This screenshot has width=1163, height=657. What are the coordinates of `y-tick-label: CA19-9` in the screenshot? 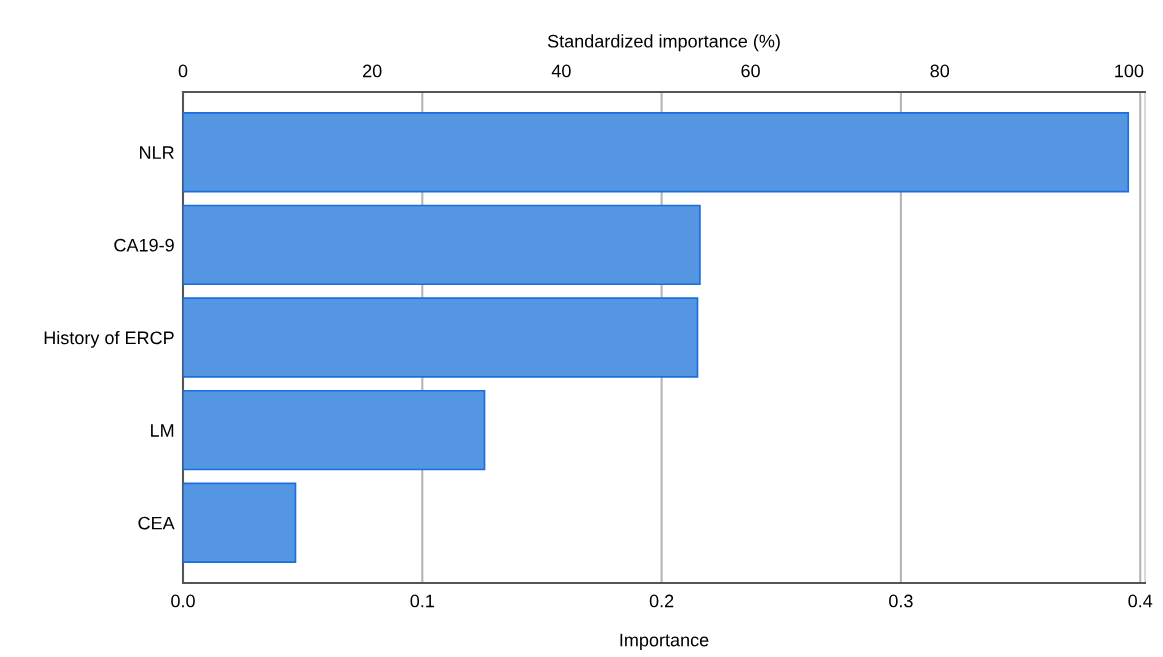 It's located at (144, 245).